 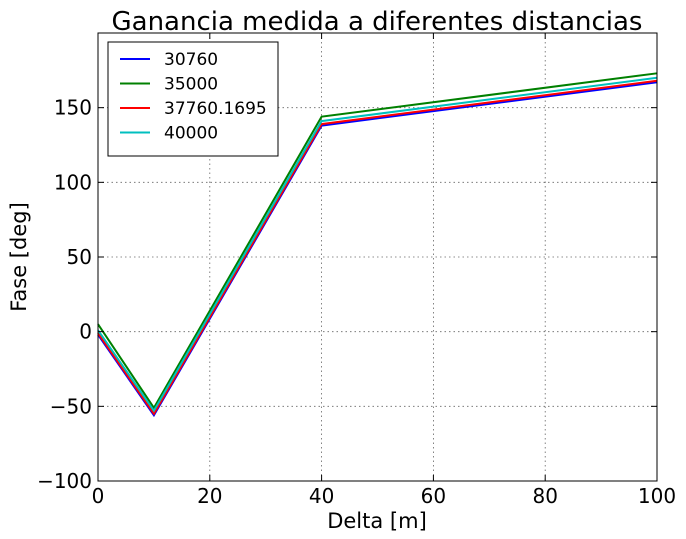 What do you see at coordinates (191, 60) in the screenshot?
I see `legend-label-0: 30760` at bounding box center [191, 60].